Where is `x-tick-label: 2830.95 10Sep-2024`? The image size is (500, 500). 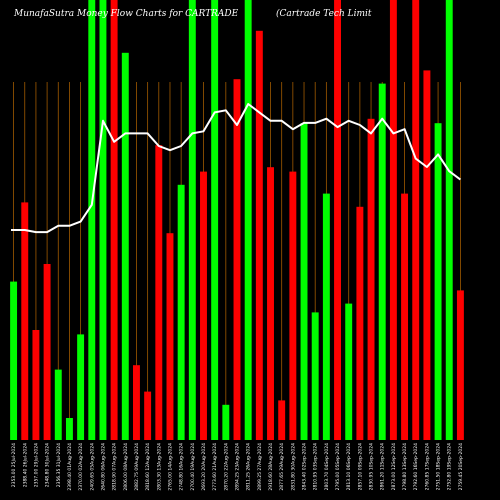 x-tick-label: 2830.95 10Sep-2024 is located at coordinates (372, 466).